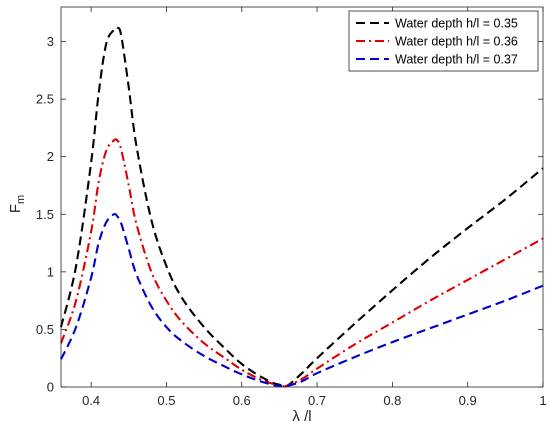 Image resolution: width=550 pixels, height=434 pixels. I want to click on x-tick-label: 0.6, so click(242, 400).